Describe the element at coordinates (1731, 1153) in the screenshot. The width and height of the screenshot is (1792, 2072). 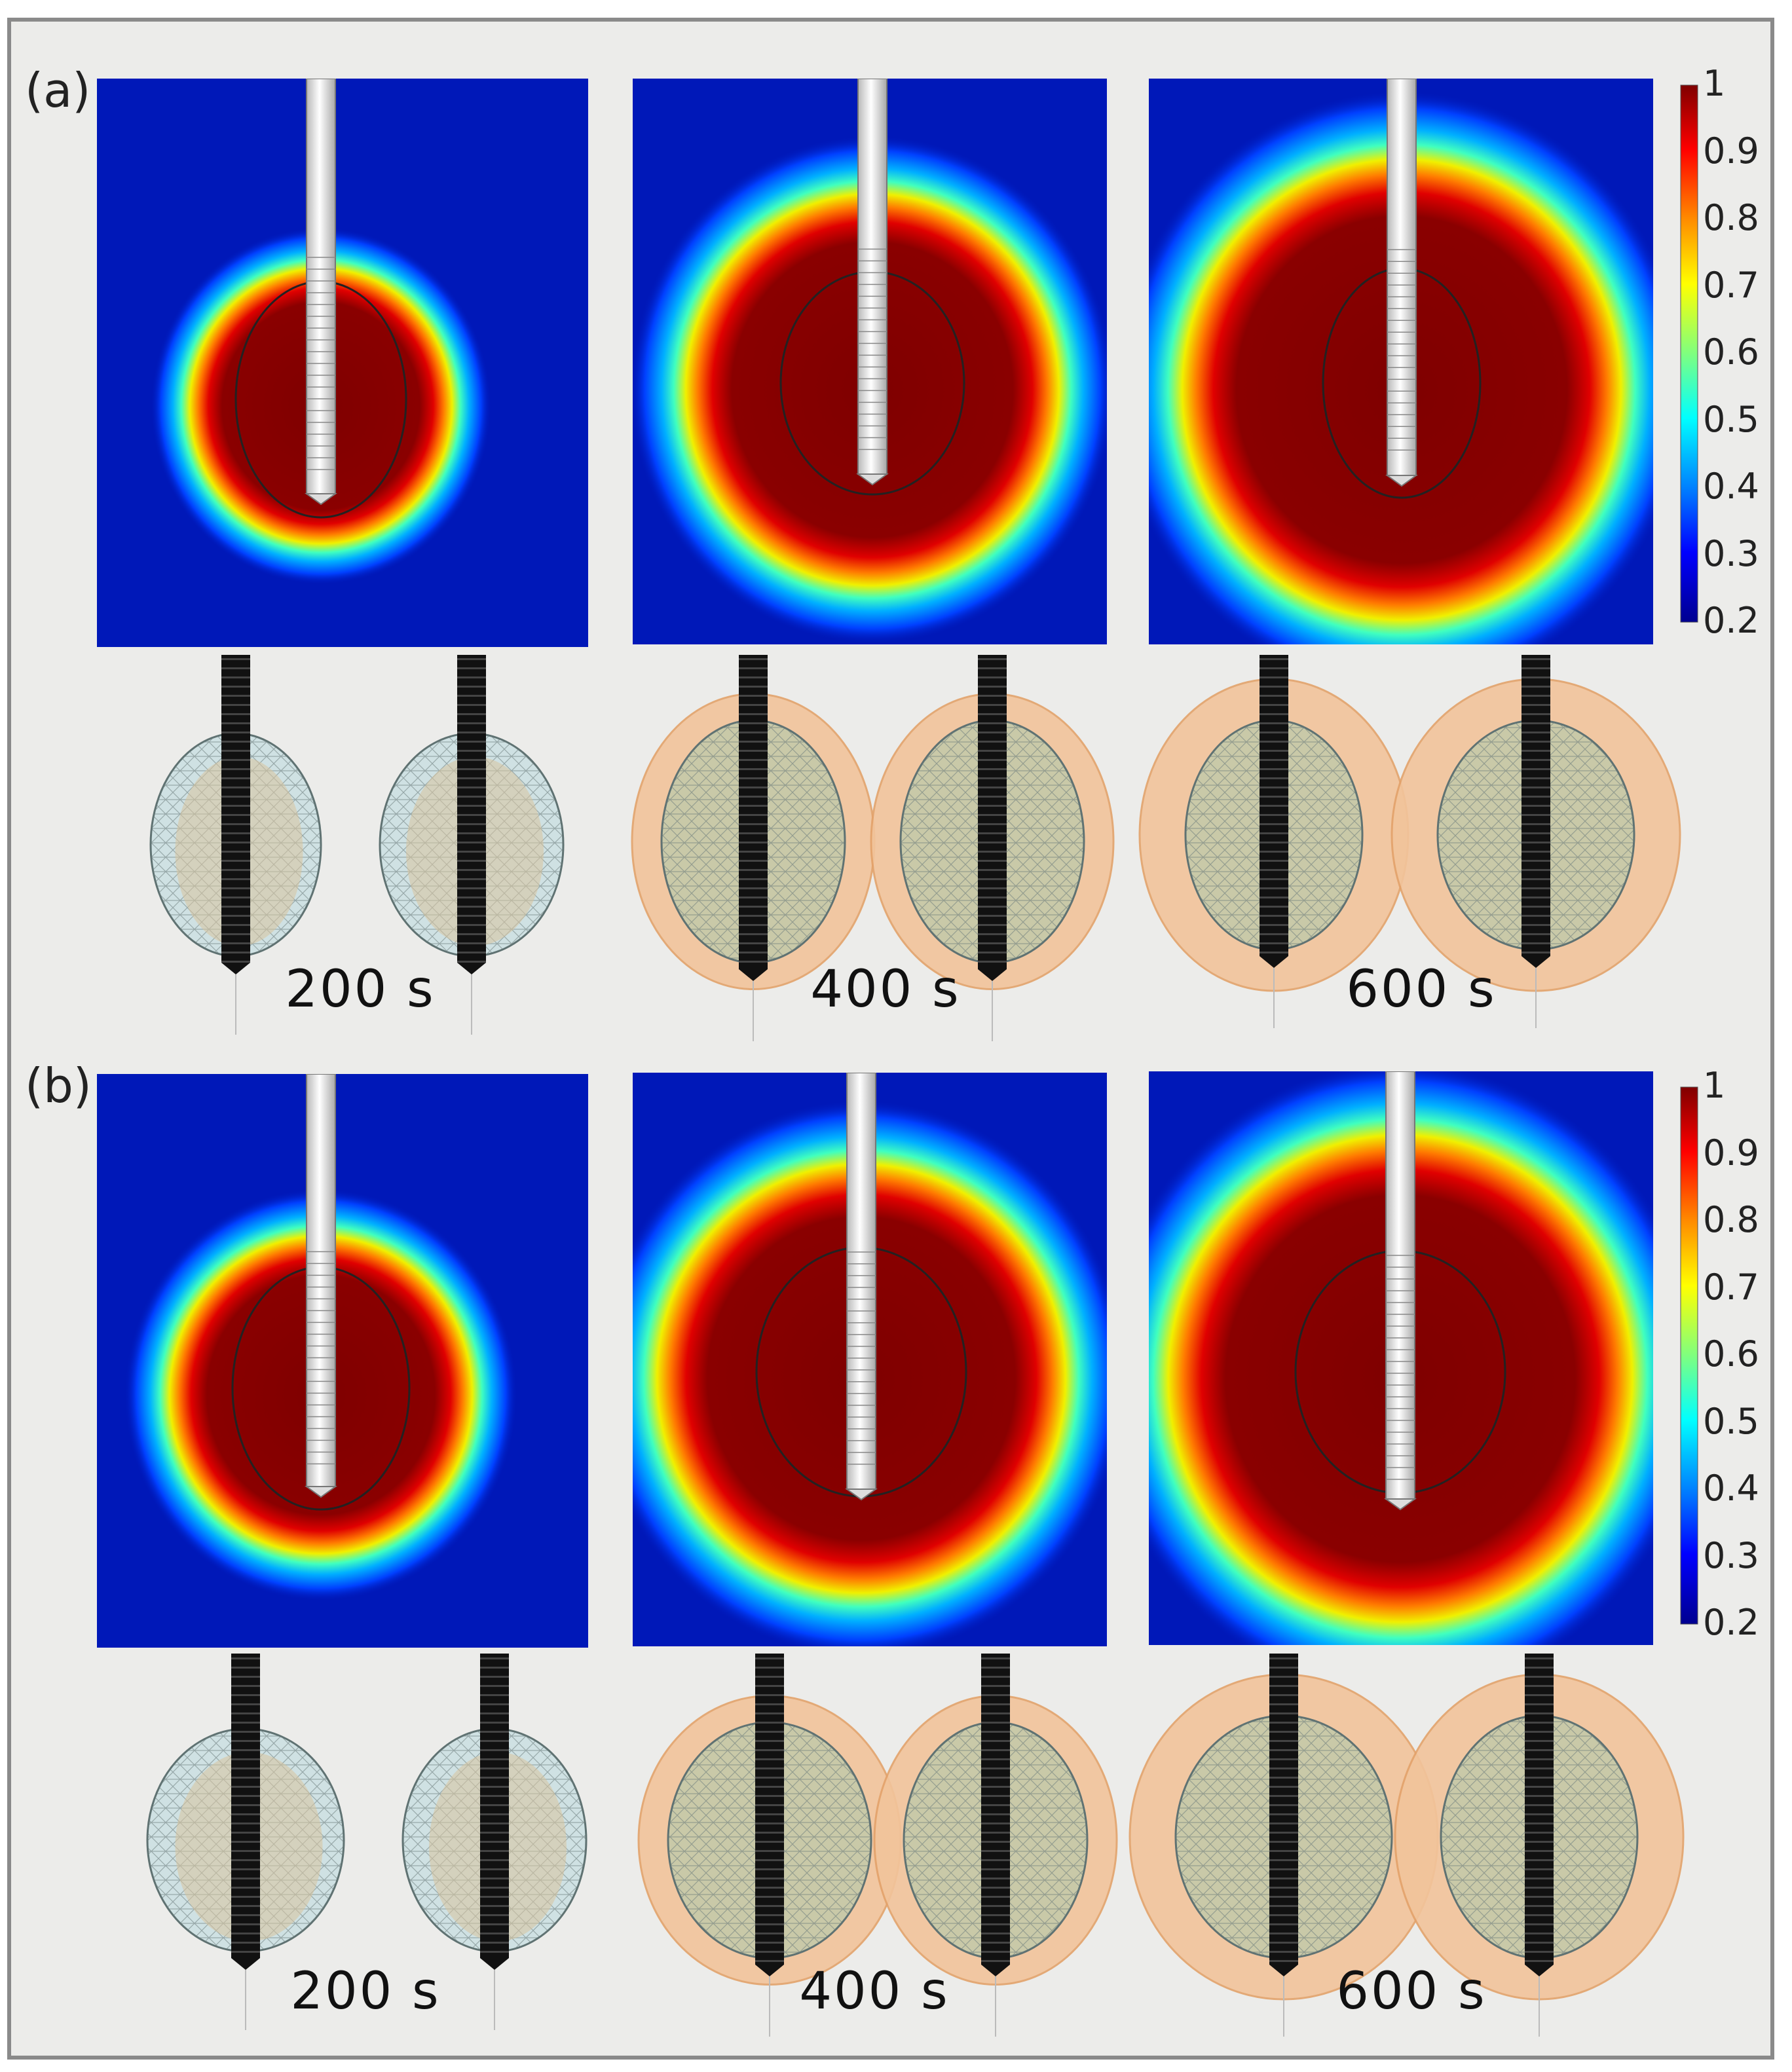
I see `colorbar-tick-b: 0.9` at that location.